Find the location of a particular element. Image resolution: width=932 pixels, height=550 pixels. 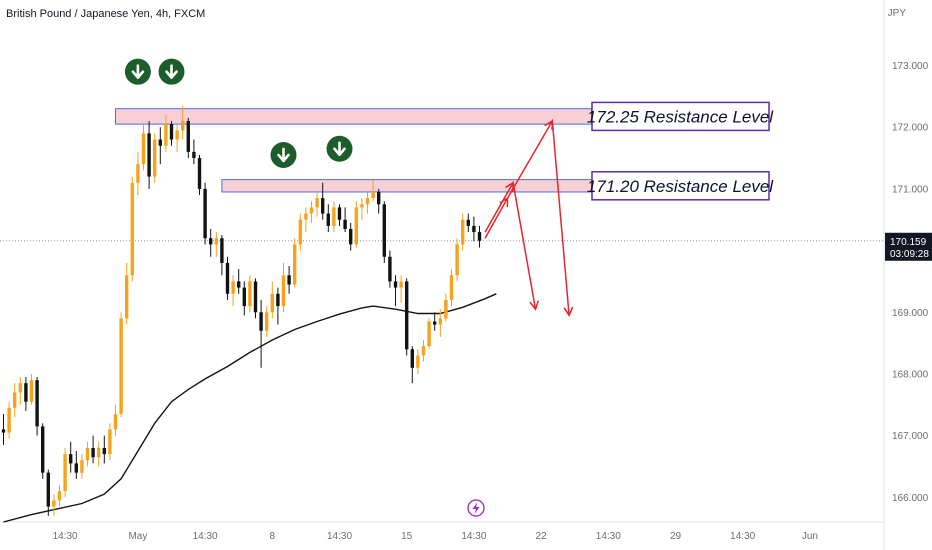

time-tick-label: 15 is located at coordinates (407, 536).